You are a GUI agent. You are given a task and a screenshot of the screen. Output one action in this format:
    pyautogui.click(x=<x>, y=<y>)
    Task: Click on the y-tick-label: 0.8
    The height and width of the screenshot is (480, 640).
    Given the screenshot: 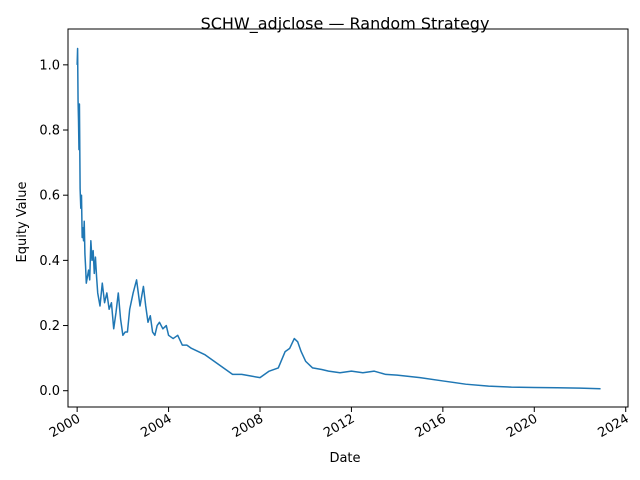 What is the action you would take?
    pyautogui.click(x=49, y=131)
    